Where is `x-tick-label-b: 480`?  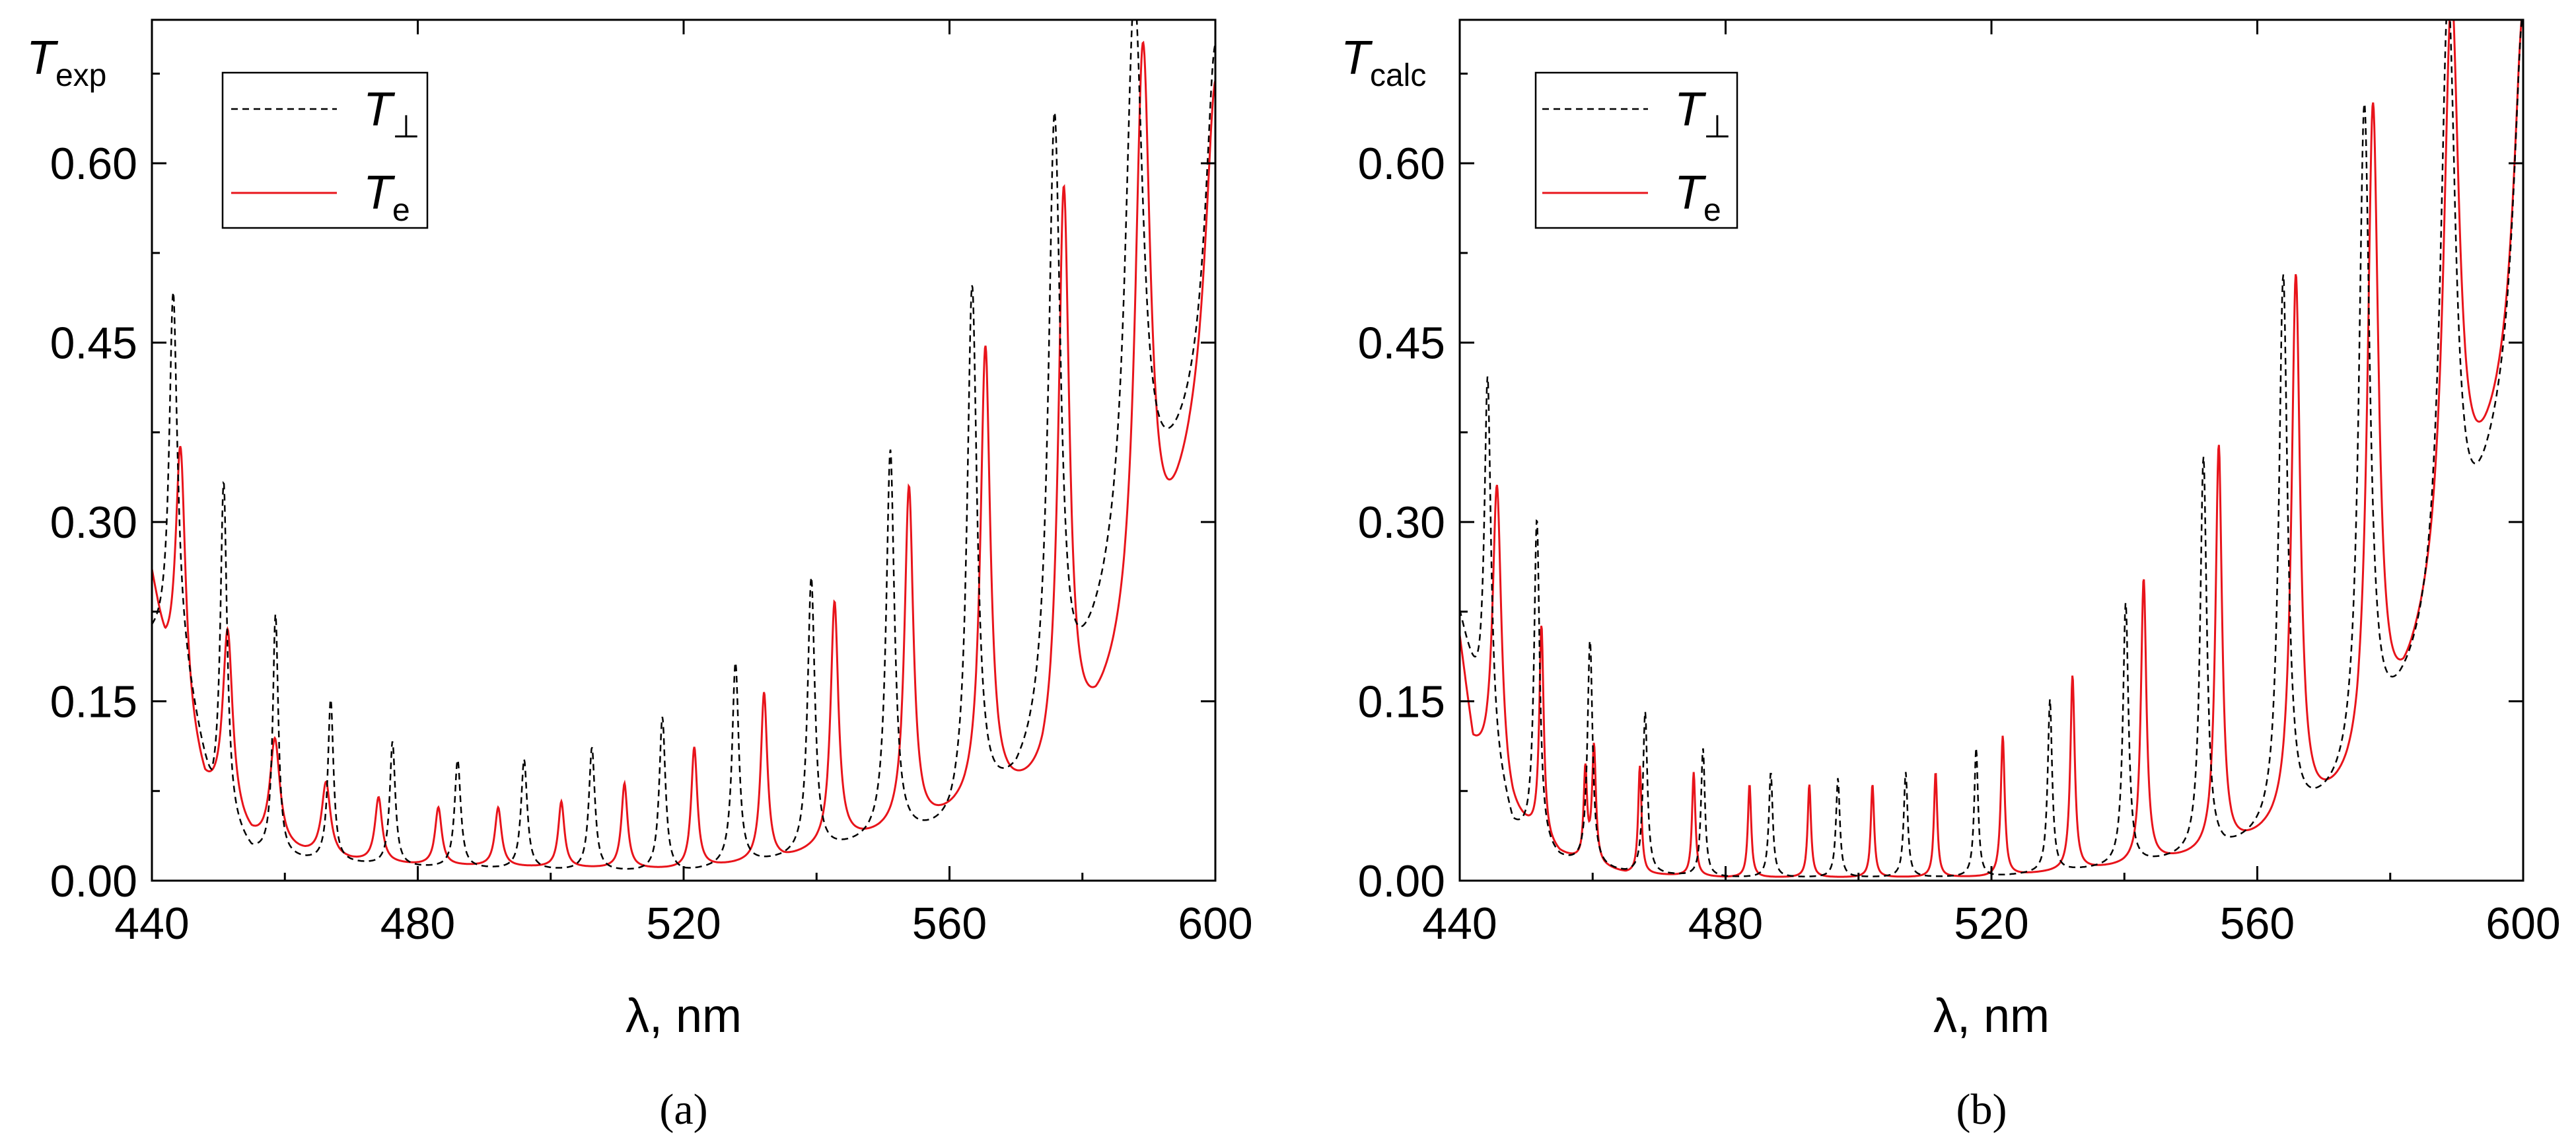
x-tick-label-b: 480 is located at coordinates (1725, 924).